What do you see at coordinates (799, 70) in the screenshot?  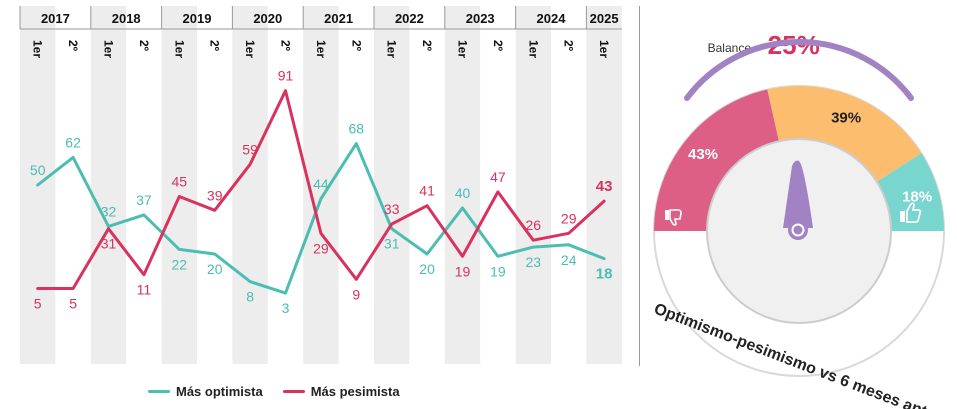 I see `balance-arc` at bounding box center [799, 70].